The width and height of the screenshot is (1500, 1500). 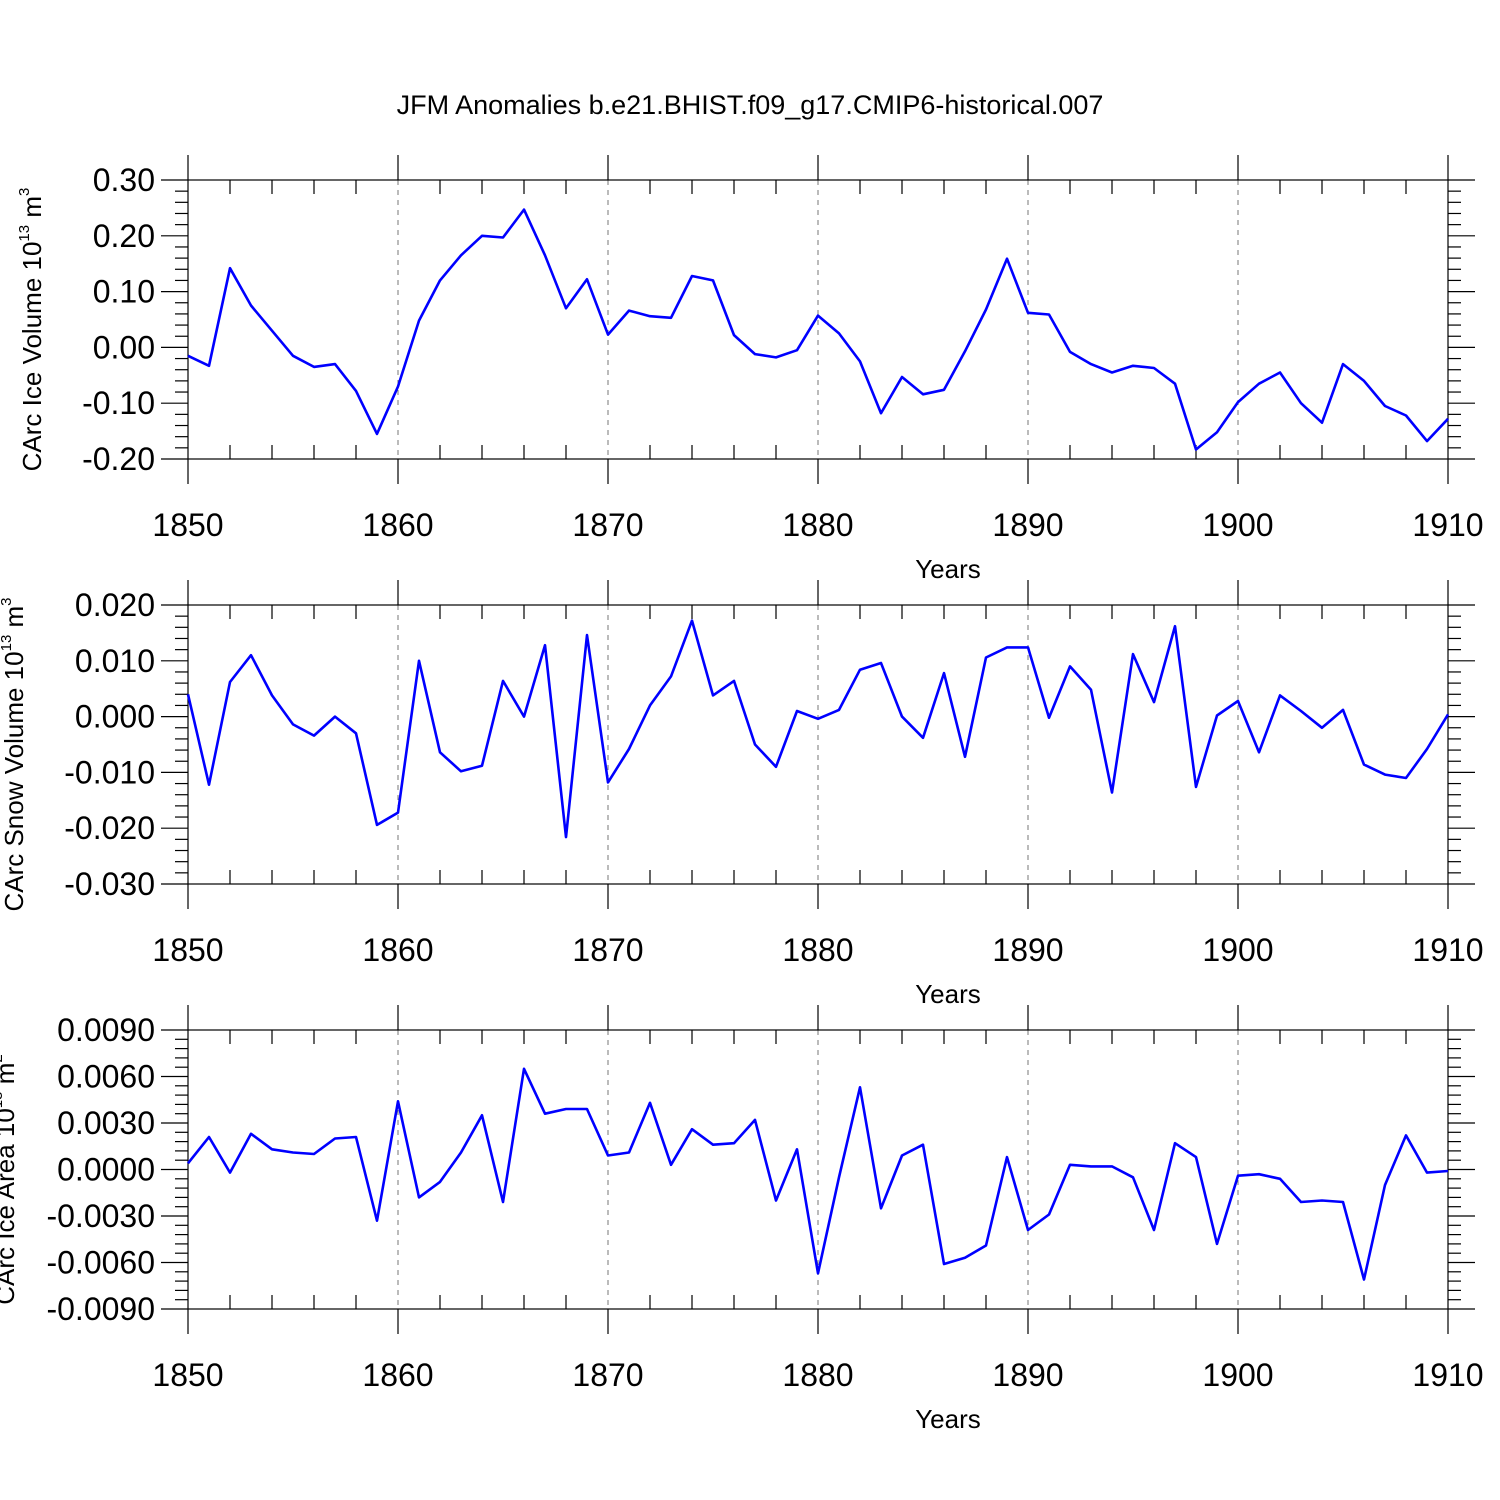 What do you see at coordinates (115, 661) in the screenshot?
I see `y-tick-label-0.010: 0.010` at bounding box center [115, 661].